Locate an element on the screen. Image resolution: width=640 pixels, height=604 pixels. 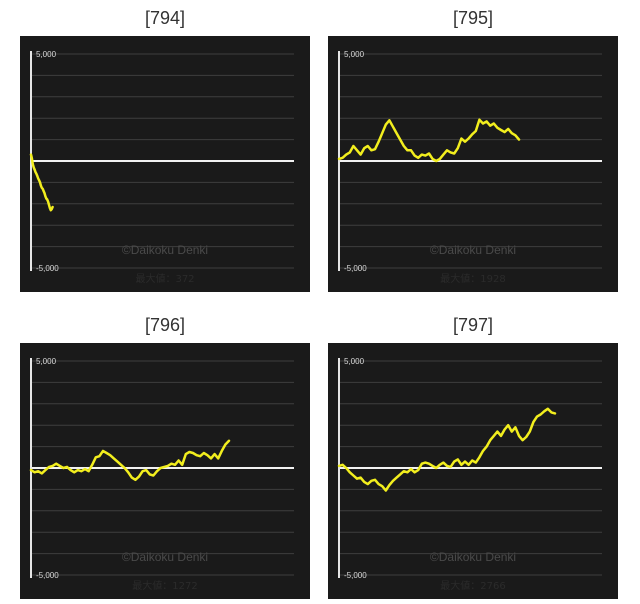
chart-title: [797] is located at coordinates (473, 325).